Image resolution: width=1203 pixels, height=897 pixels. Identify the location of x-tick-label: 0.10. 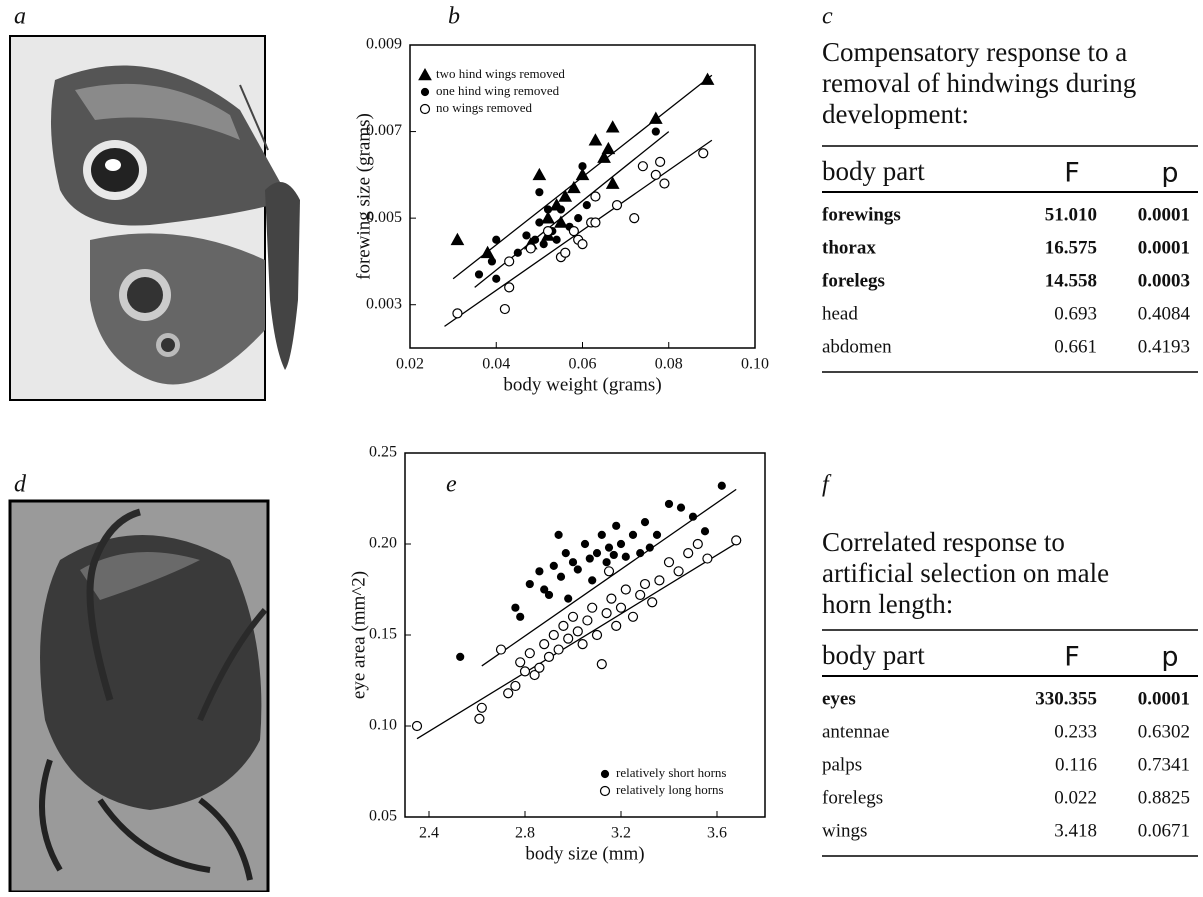
(755, 364).